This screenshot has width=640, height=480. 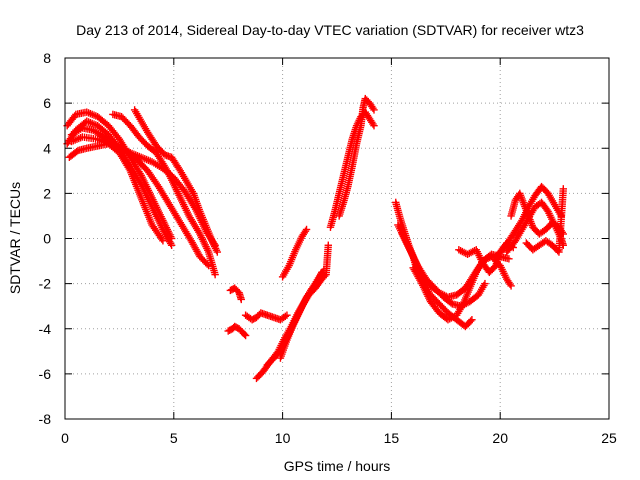 I want to click on x-tick-label: 20, so click(x=500, y=438).